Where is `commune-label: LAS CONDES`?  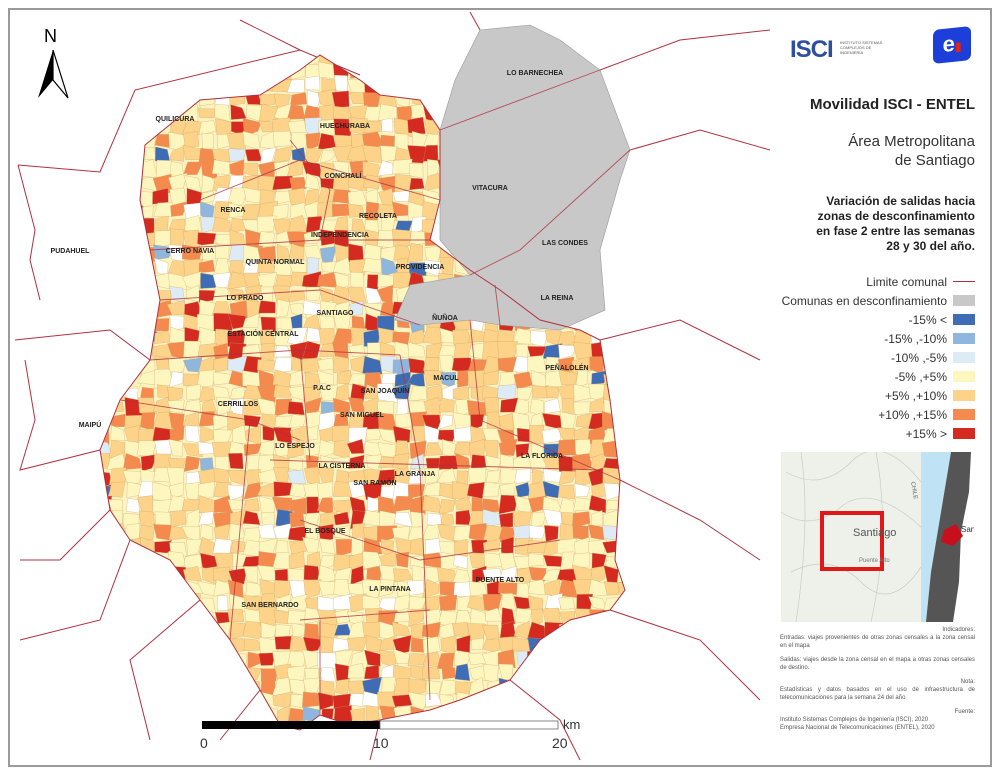
commune-label: LAS CONDES is located at coordinates (565, 243).